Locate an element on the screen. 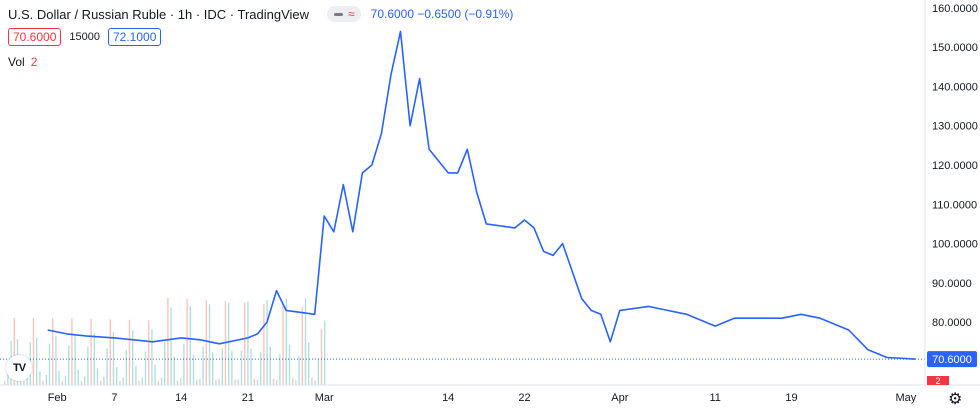 This screenshot has height=420, width=980. indicator-toggle: ≈ is located at coordinates (344, 14).